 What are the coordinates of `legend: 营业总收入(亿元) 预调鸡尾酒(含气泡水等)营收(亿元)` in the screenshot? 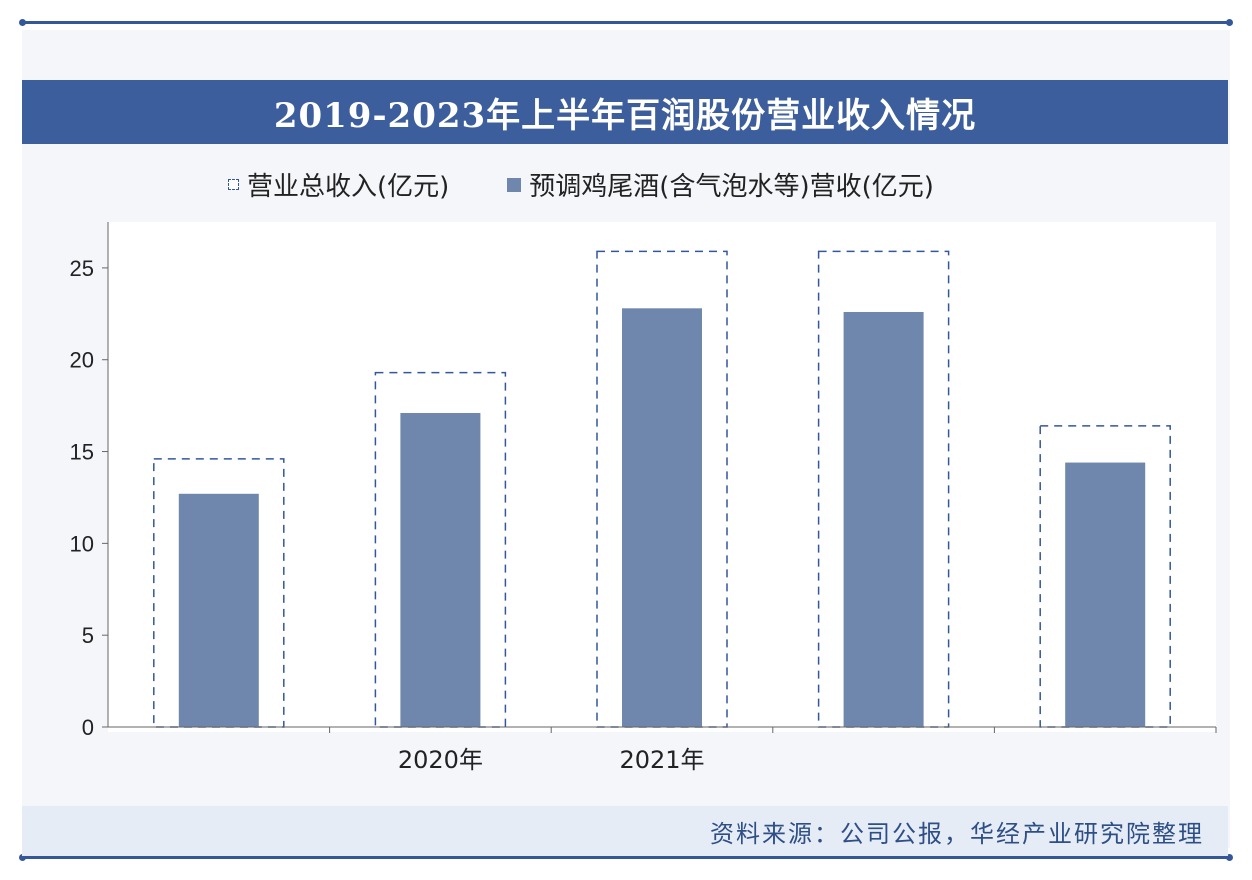 It's located at (581, 184).